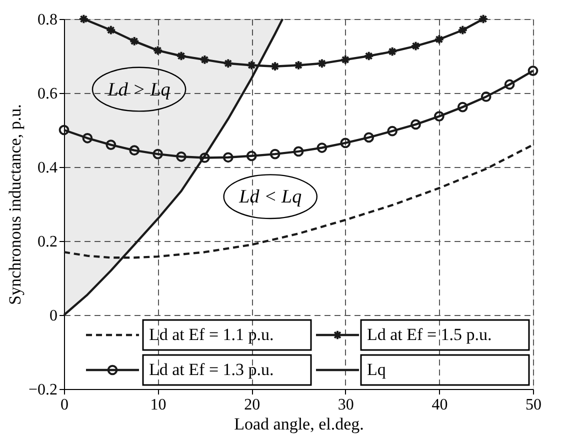  Describe the element at coordinates (534, 405) in the screenshot. I see `x-tick-label: 50` at that location.